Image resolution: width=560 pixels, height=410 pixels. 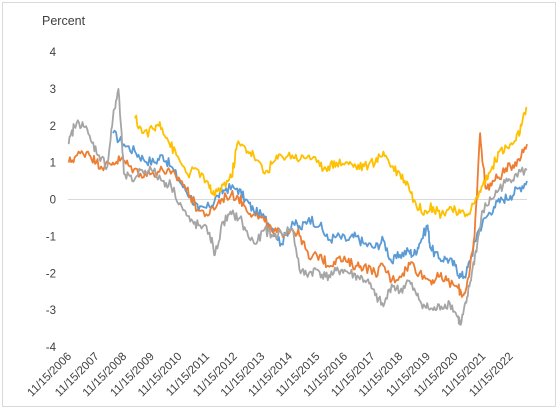 I want to click on y-tick-label: 0, so click(x=53, y=201).